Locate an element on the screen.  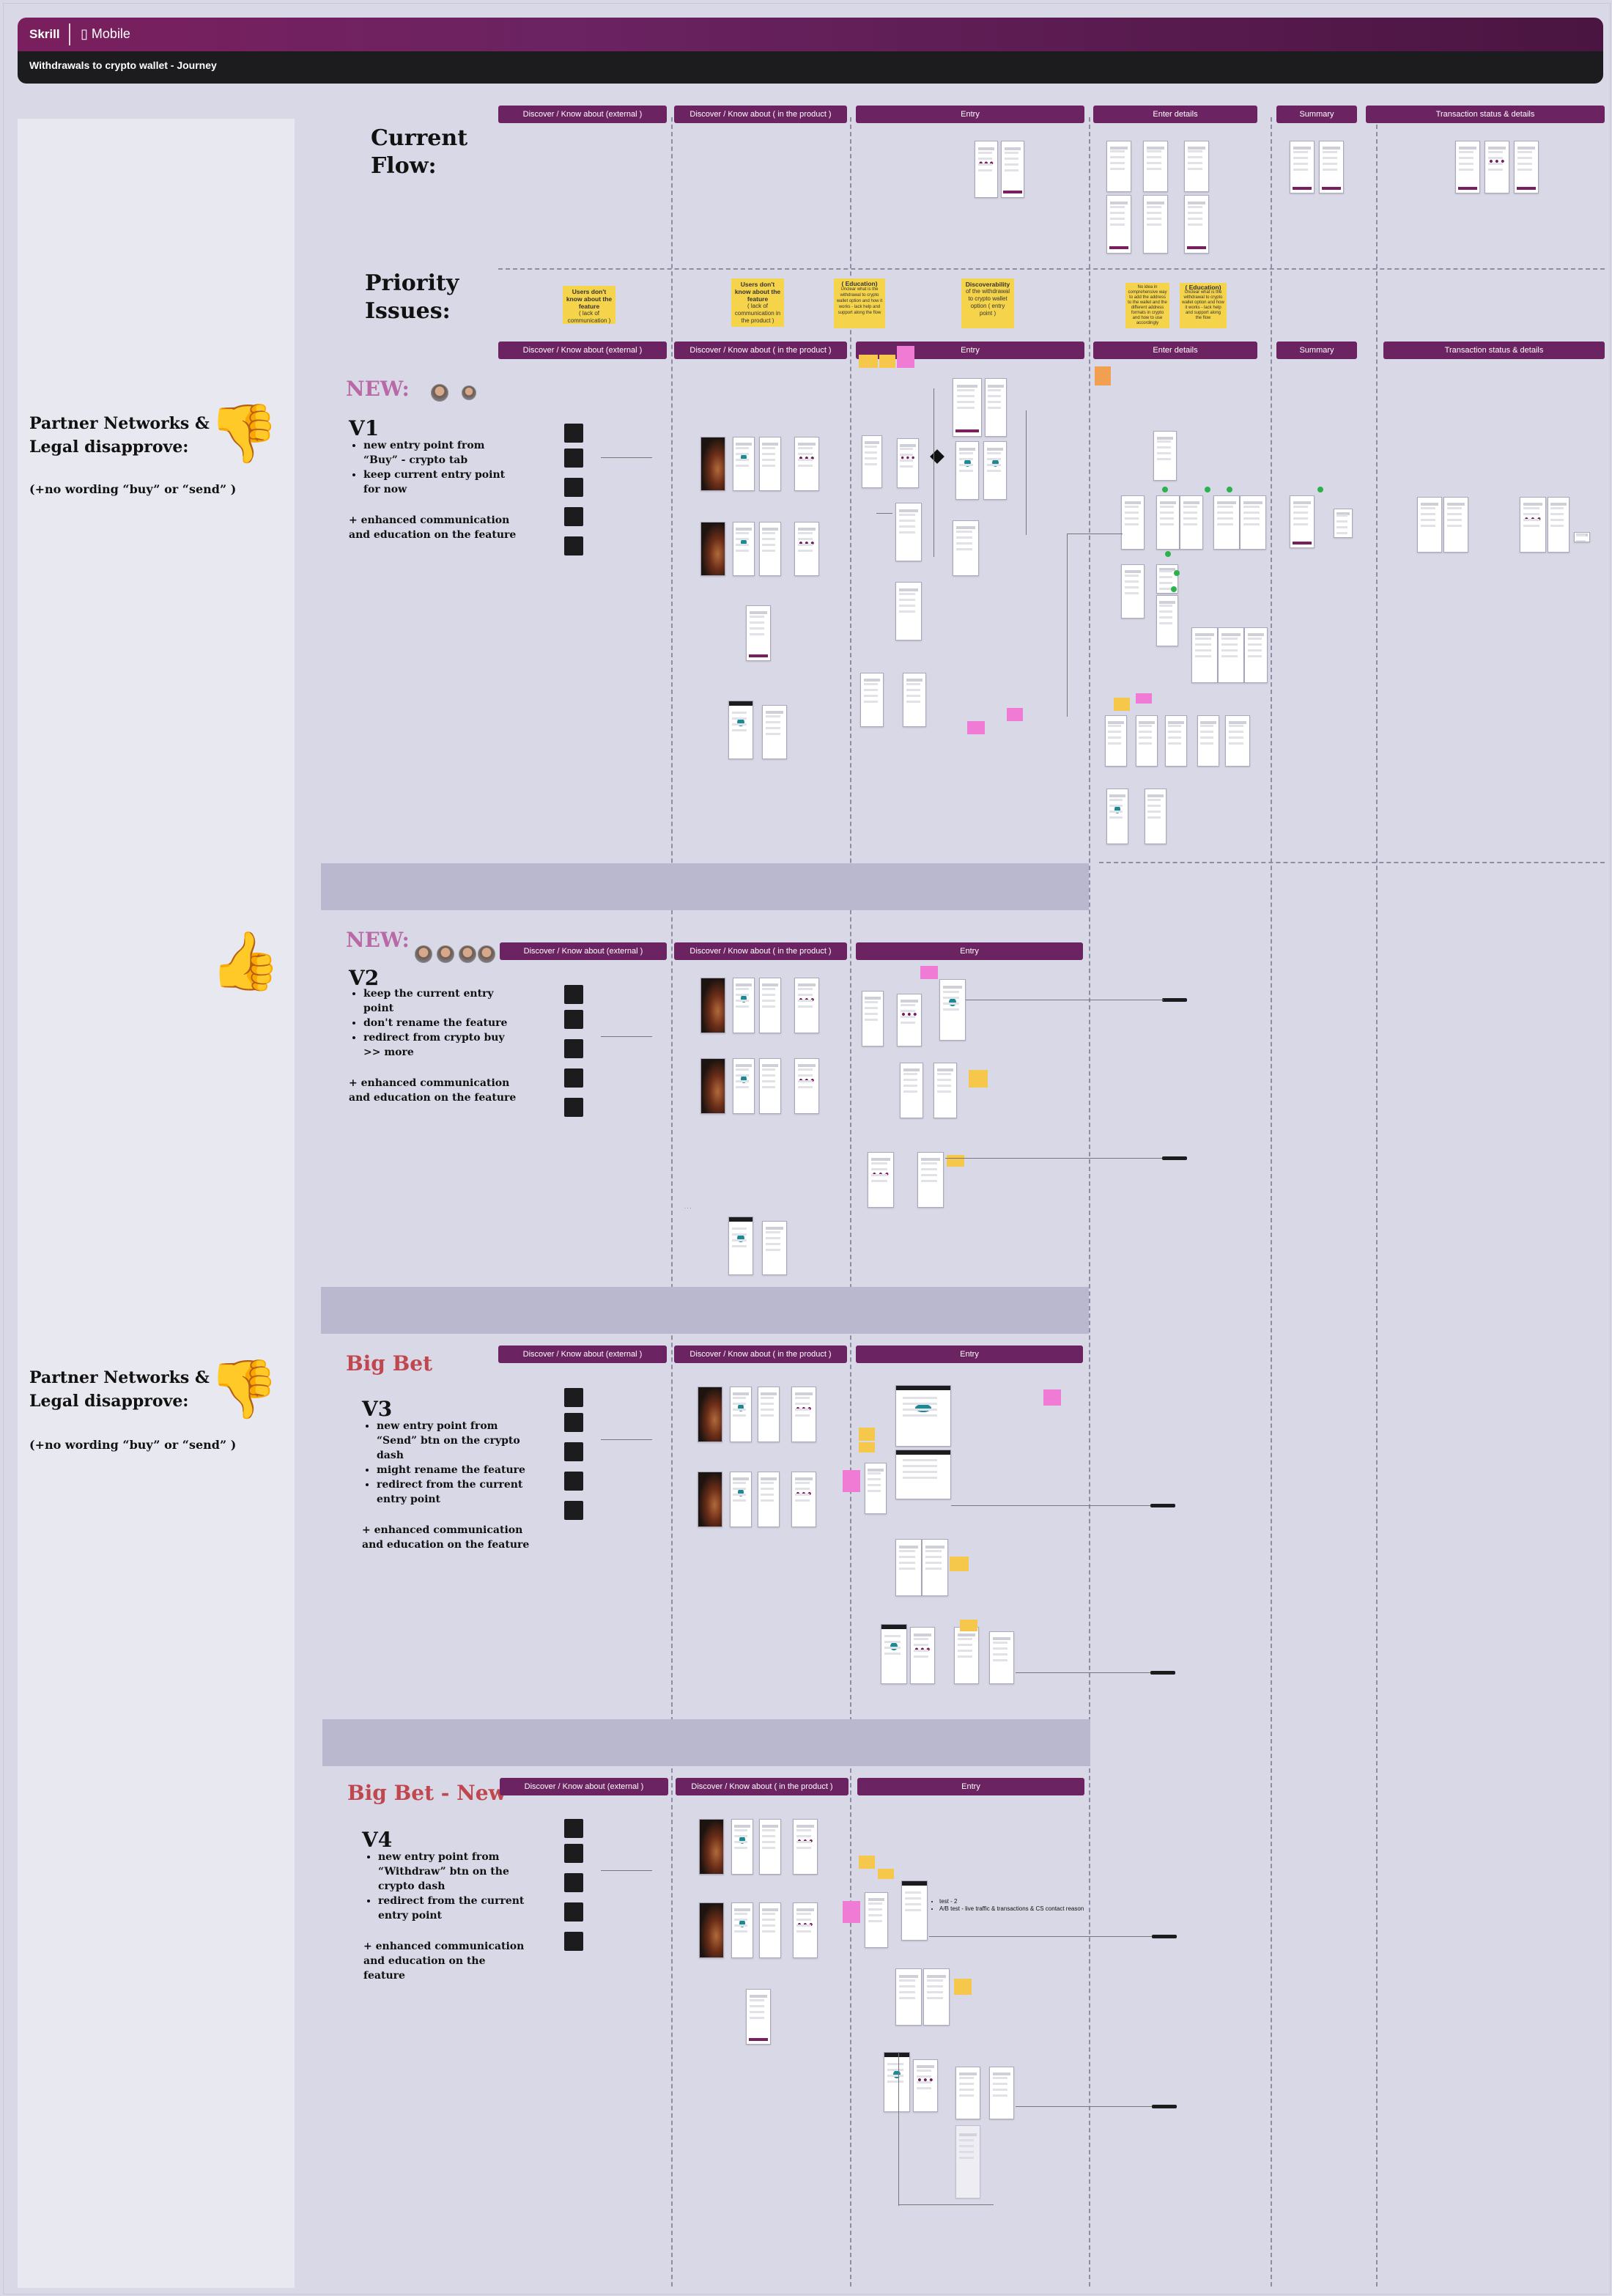
bullet-item: redirect from the current entry point is located at coordinates (458, 1492).